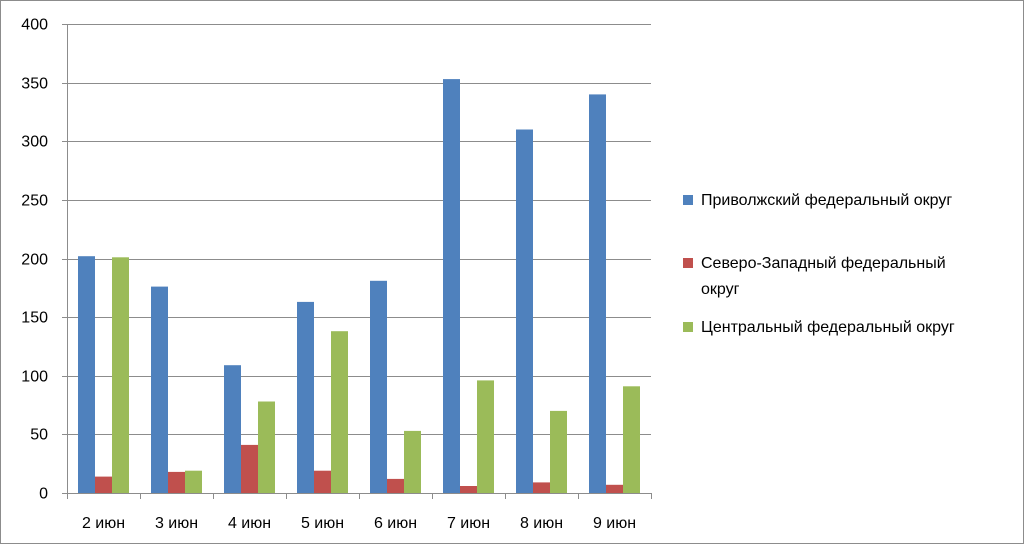  I want to click on y-tick-label: 300, so click(34, 142).